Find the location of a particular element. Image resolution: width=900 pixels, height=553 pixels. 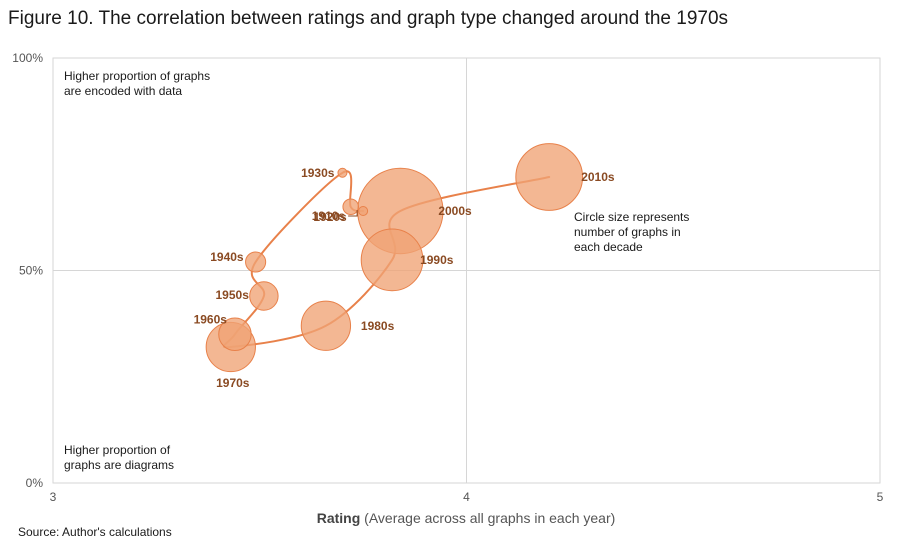

annotation-line: graphs are diagrams is located at coordinates (119, 465).